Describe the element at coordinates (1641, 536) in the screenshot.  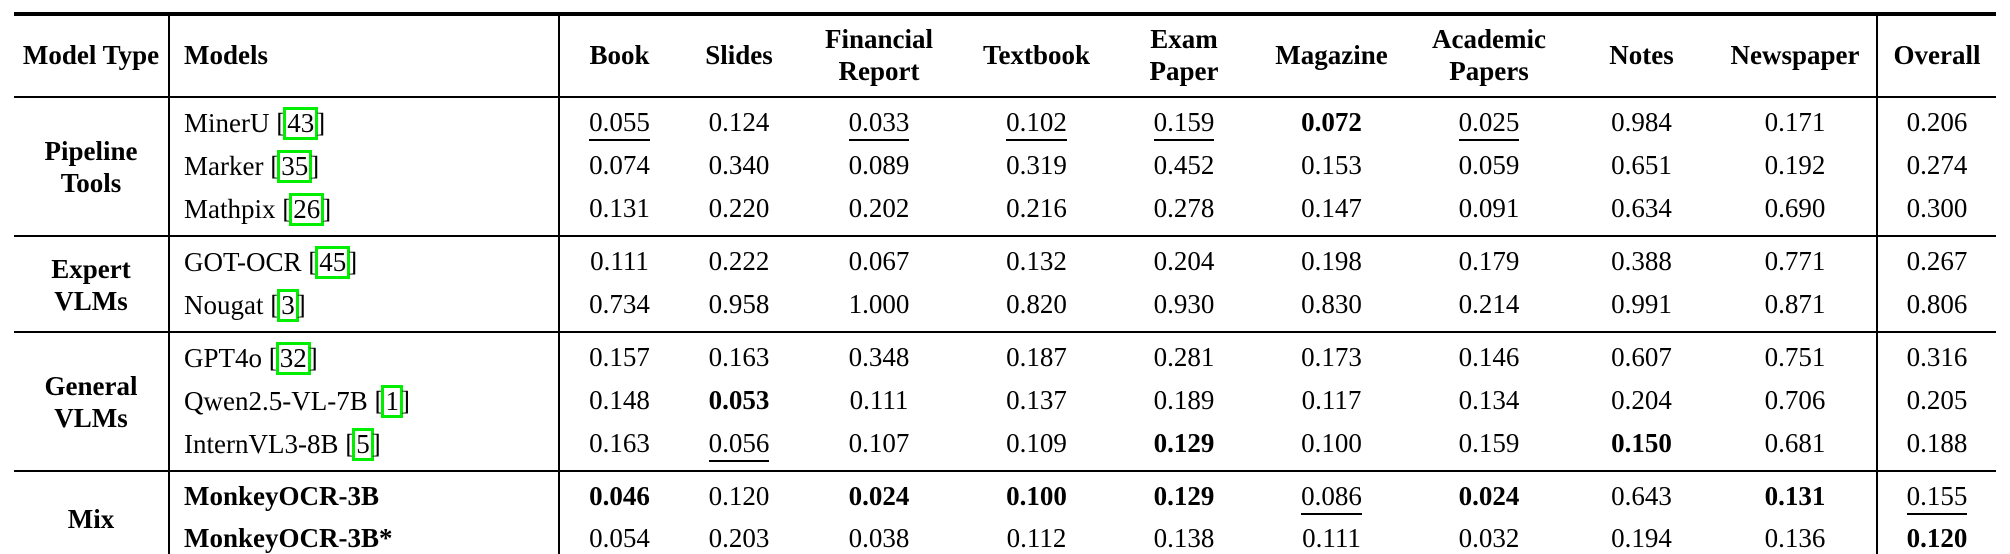
I see `metric-value: 0.194` at that location.